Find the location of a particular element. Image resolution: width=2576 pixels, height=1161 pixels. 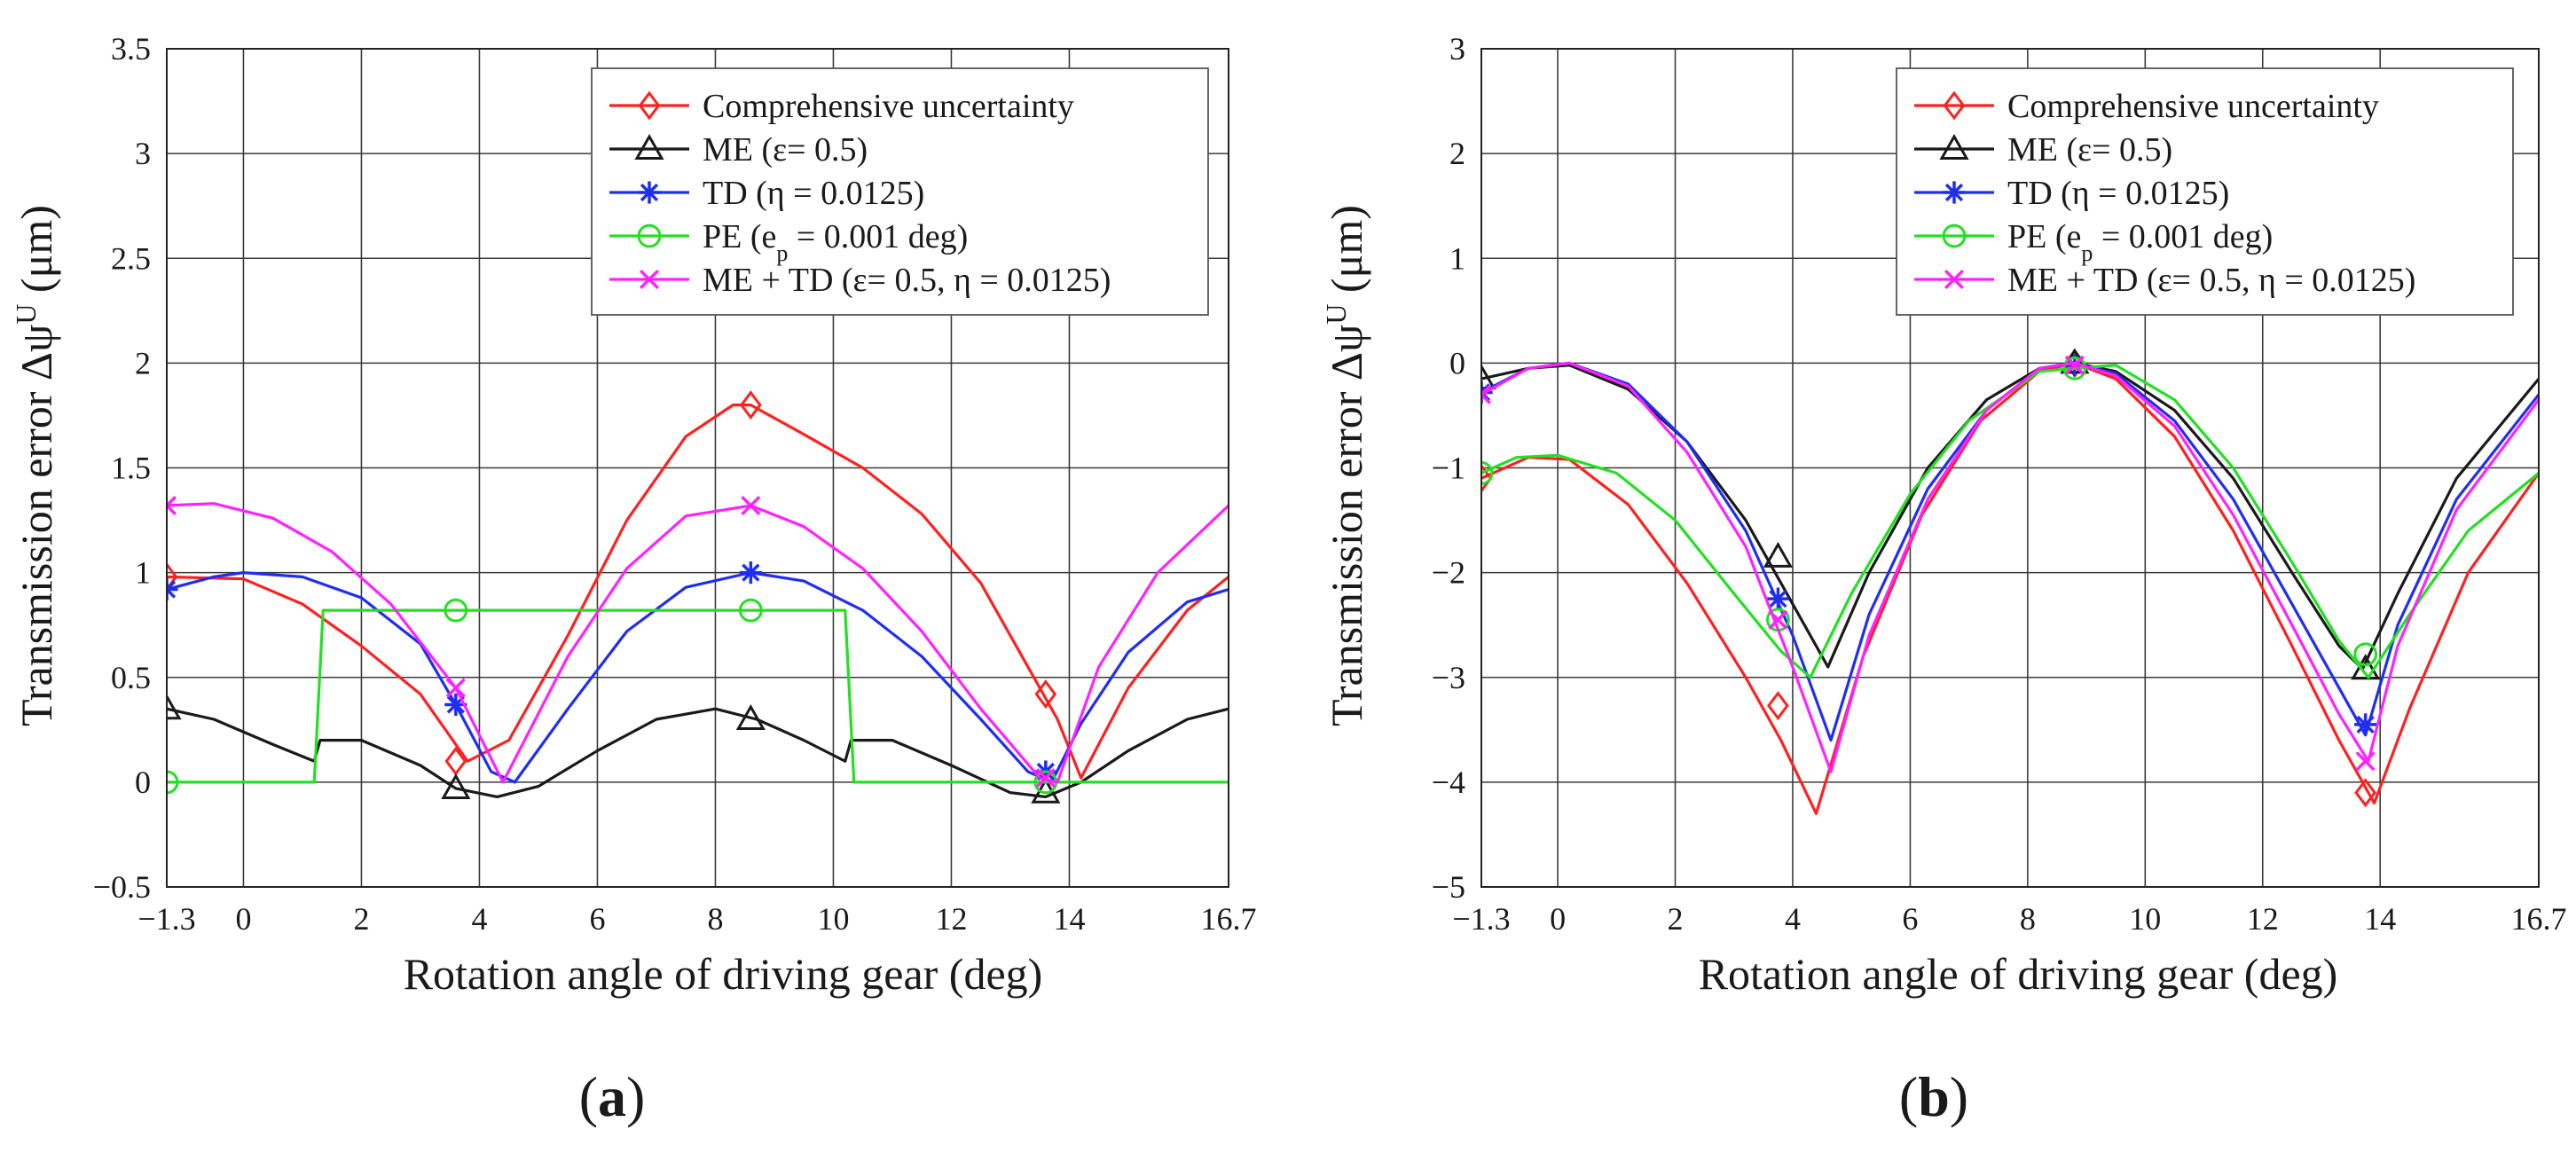

panel-a-y-tick-label-5: 2 is located at coordinates (143, 362).